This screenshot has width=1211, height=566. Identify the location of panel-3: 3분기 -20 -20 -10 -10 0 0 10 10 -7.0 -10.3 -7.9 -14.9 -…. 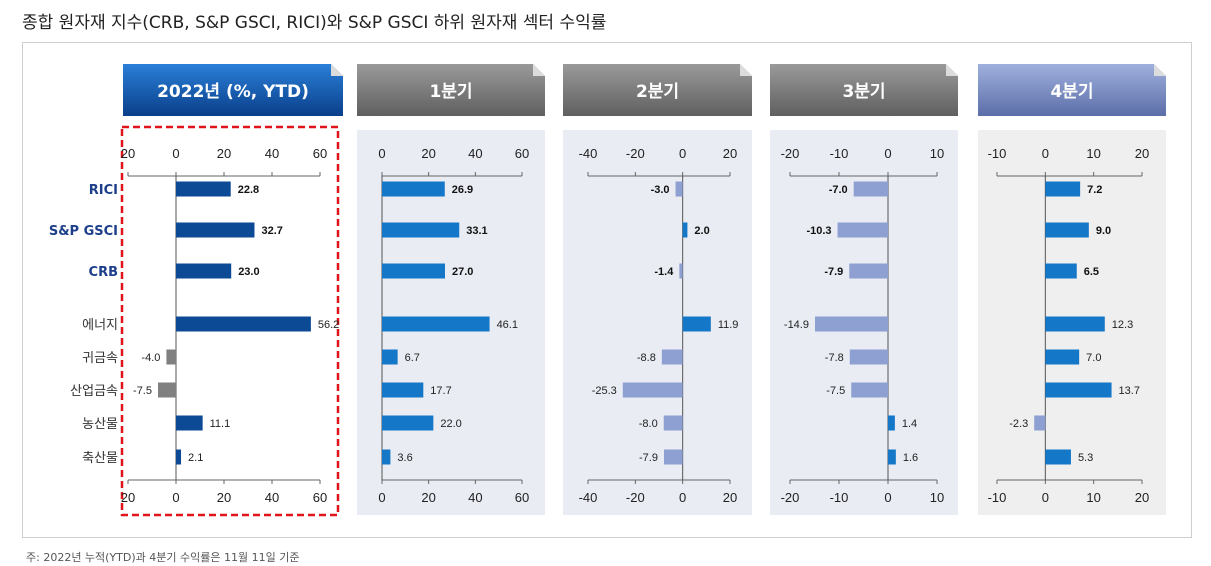
(864, 289).